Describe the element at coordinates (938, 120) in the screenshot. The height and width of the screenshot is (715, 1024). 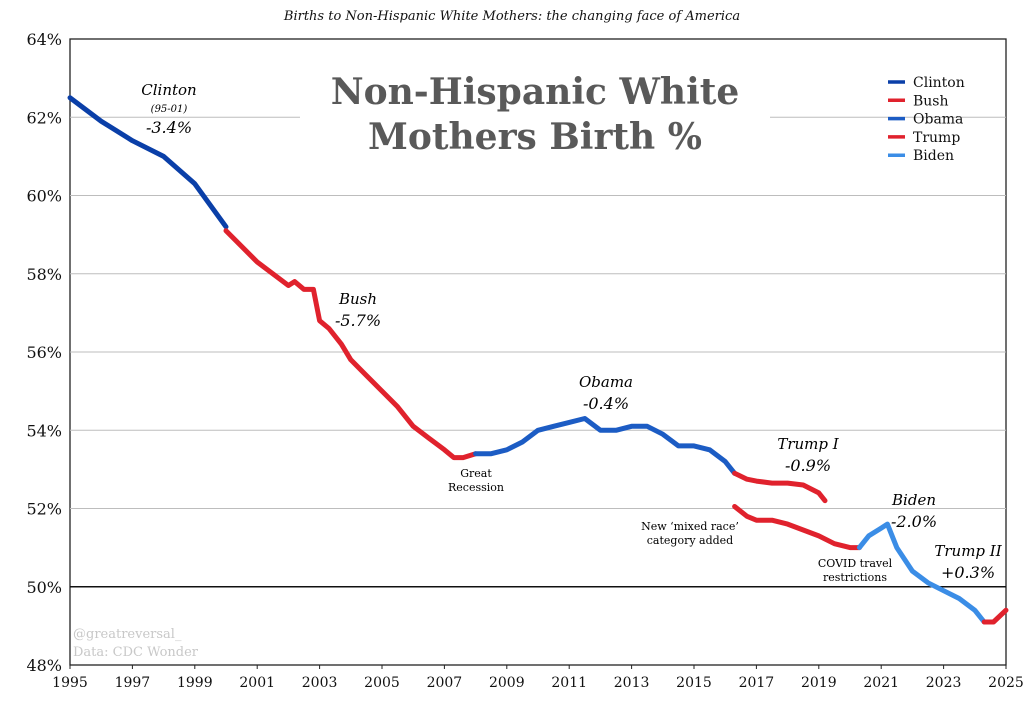
I see `legend-label: Obama` at that location.